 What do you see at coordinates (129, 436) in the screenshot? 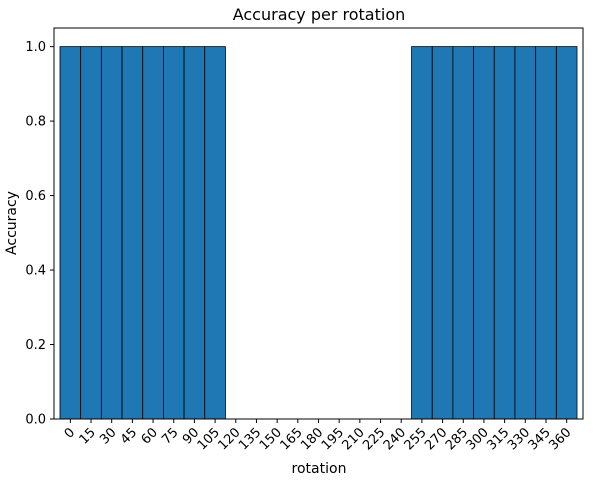
I see `x-tick-label-45: 45` at bounding box center [129, 436].